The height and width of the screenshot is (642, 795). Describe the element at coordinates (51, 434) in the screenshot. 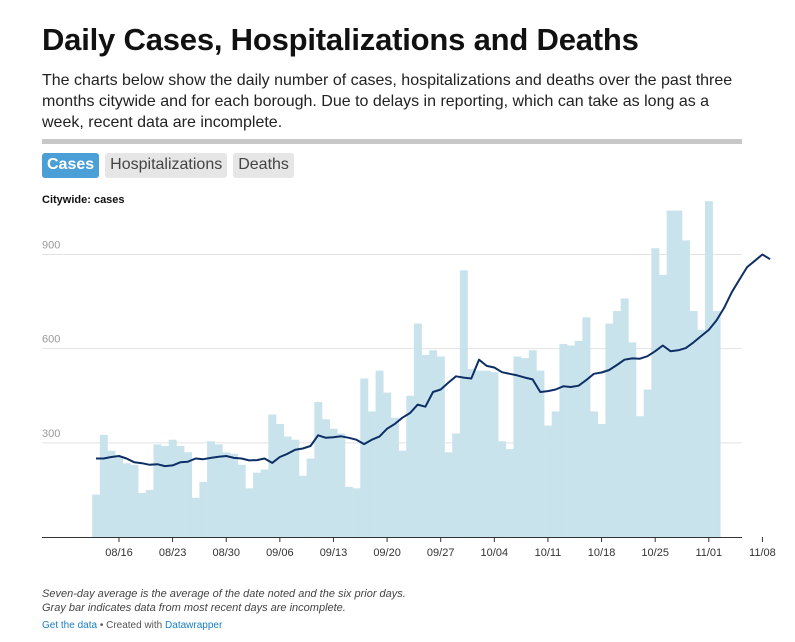

I see `y-tick-label: 300` at that location.